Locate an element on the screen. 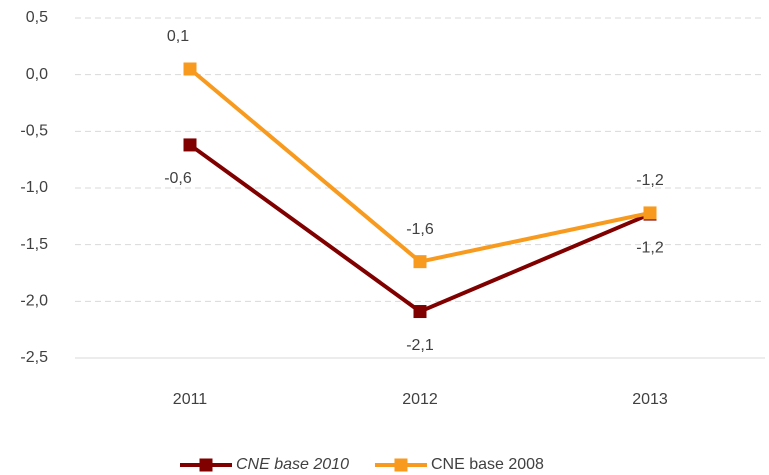 The image size is (769, 475). data-label: 0,1 is located at coordinates (178, 36).